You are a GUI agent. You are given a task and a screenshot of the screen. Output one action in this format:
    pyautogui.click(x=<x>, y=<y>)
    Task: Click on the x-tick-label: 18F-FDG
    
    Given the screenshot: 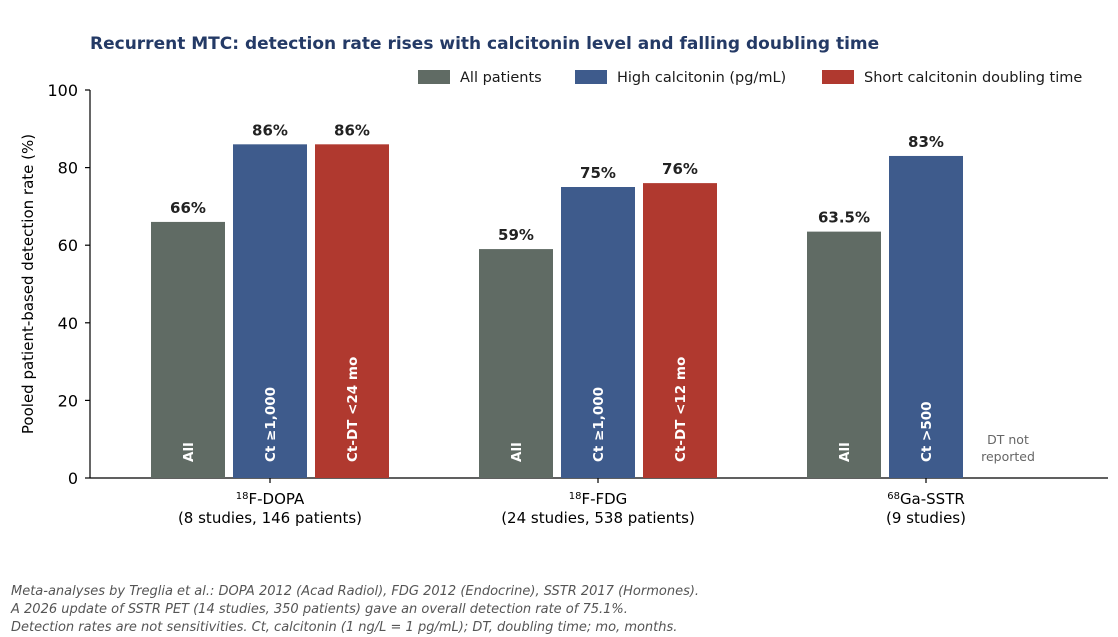 What is the action you would take?
    pyautogui.click(x=598, y=499)
    